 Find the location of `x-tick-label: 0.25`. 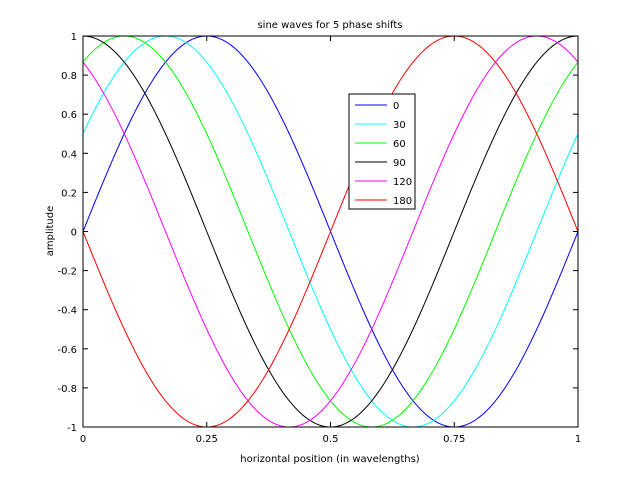

x-tick-label: 0.25 is located at coordinates (207, 439).